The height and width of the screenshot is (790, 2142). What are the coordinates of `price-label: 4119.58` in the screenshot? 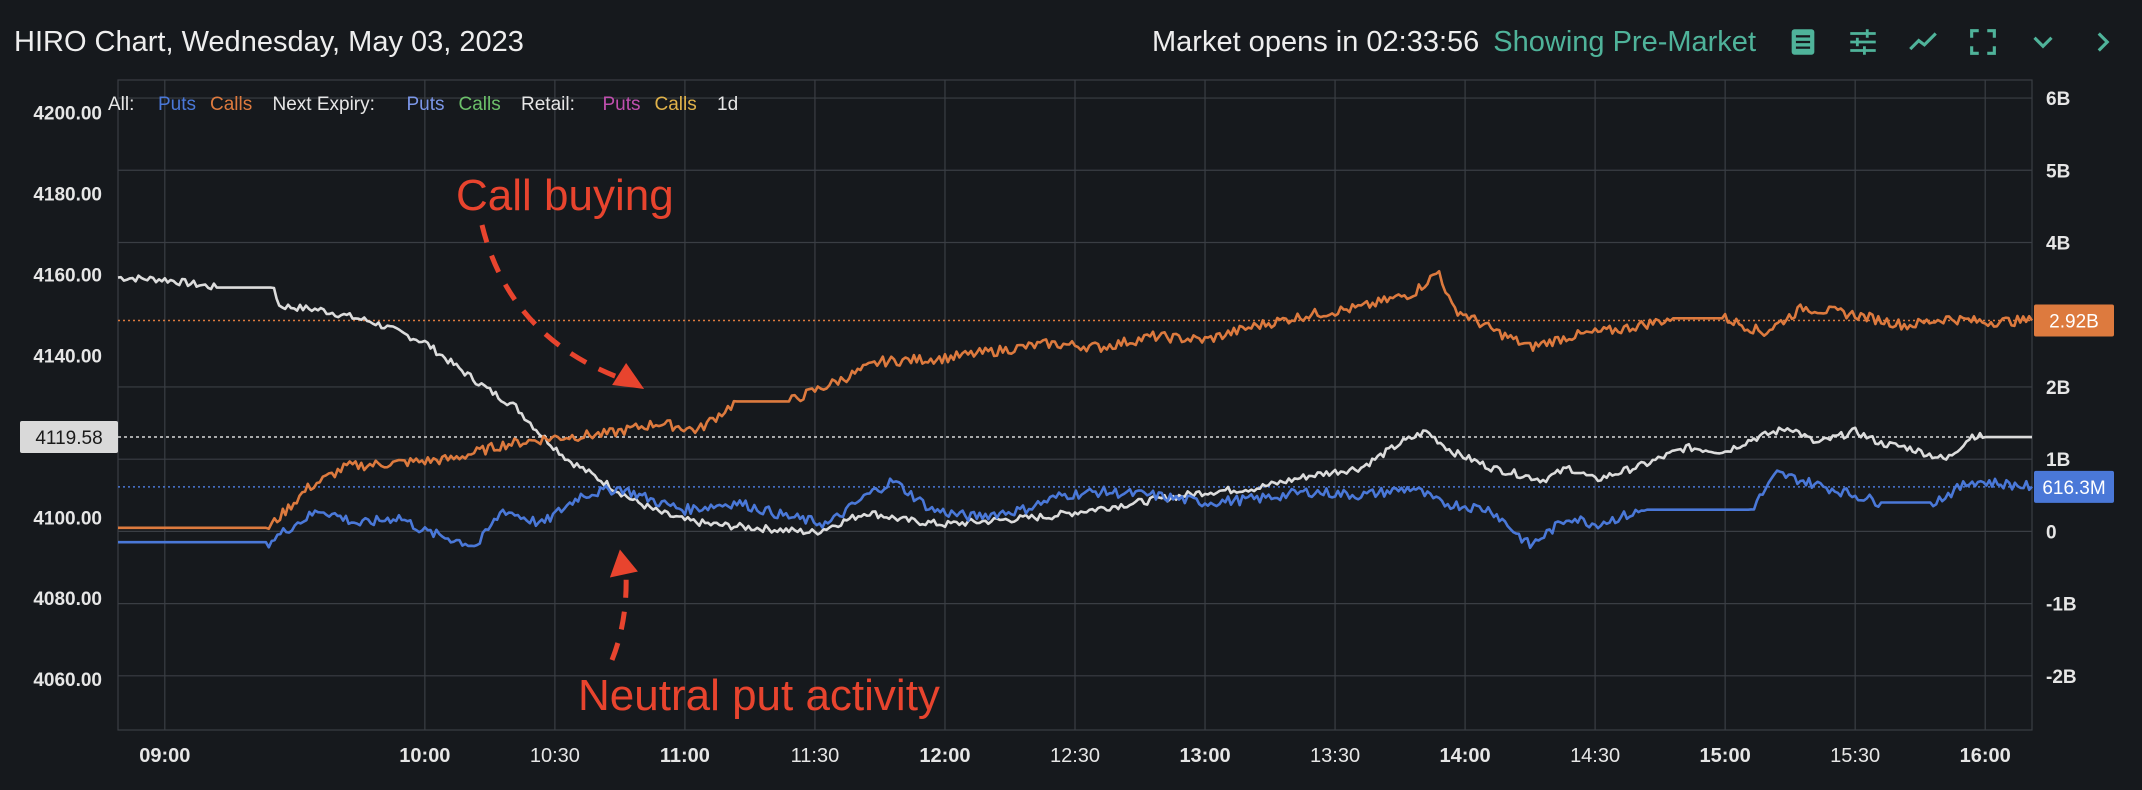 It's located at (68, 438).